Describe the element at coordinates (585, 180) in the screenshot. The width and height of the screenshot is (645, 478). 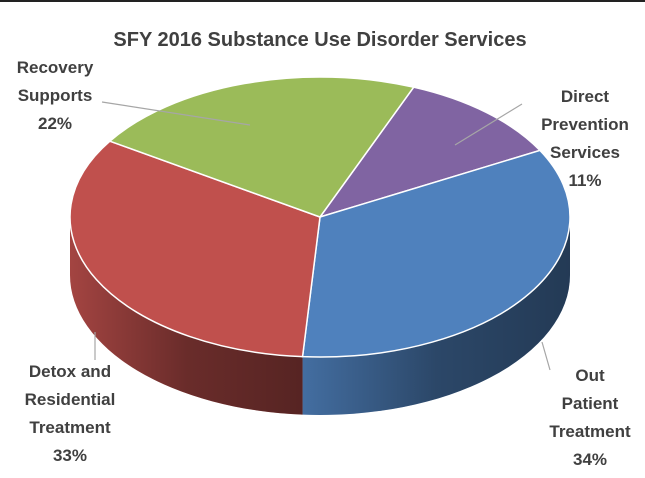
I see `slice-value: 11%` at that location.